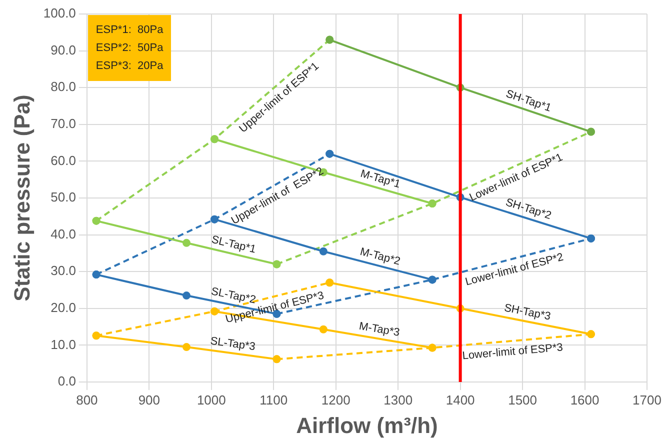 The image size is (667, 448). I want to click on x-tick-label: 1000, so click(211, 400).